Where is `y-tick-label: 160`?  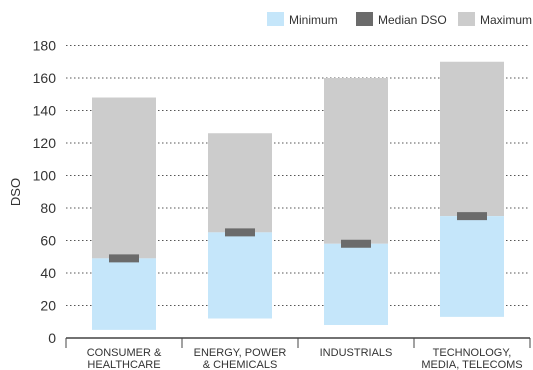 y-tick-label: 160 is located at coordinates (45, 78).